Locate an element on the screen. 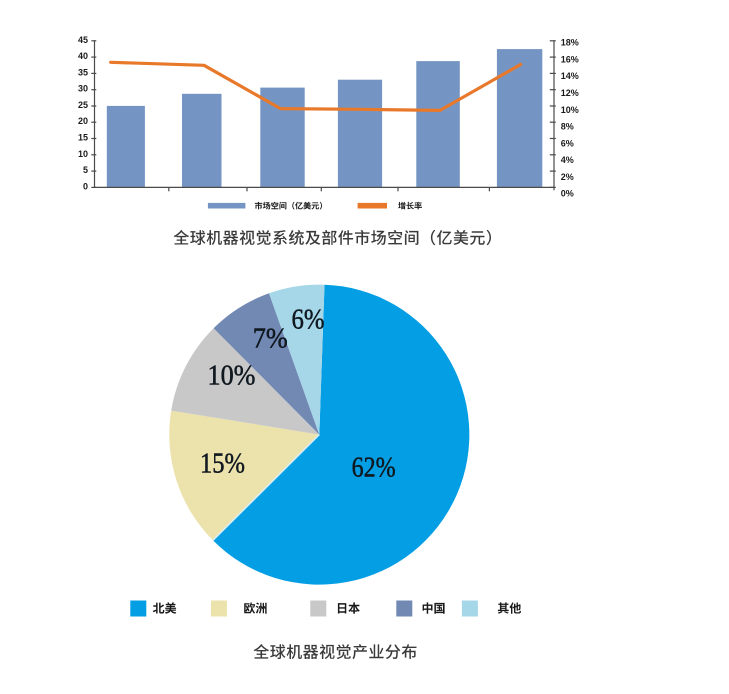 The image size is (729, 694). svg-text: 0% is located at coordinates (567, 194).